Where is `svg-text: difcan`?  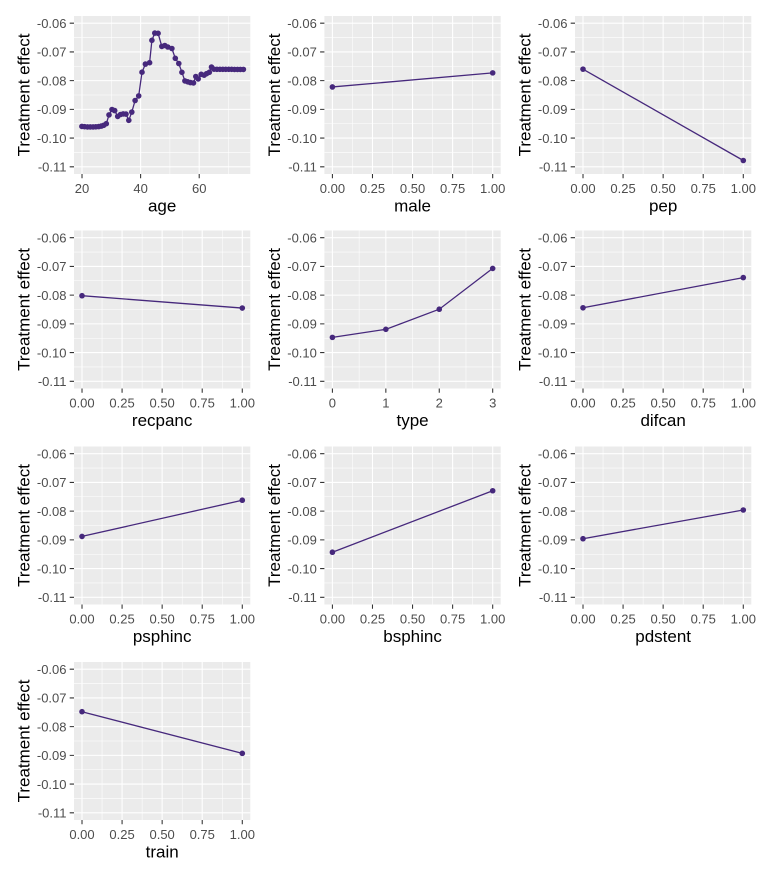
svg-text: difcan is located at coordinates (662, 420).